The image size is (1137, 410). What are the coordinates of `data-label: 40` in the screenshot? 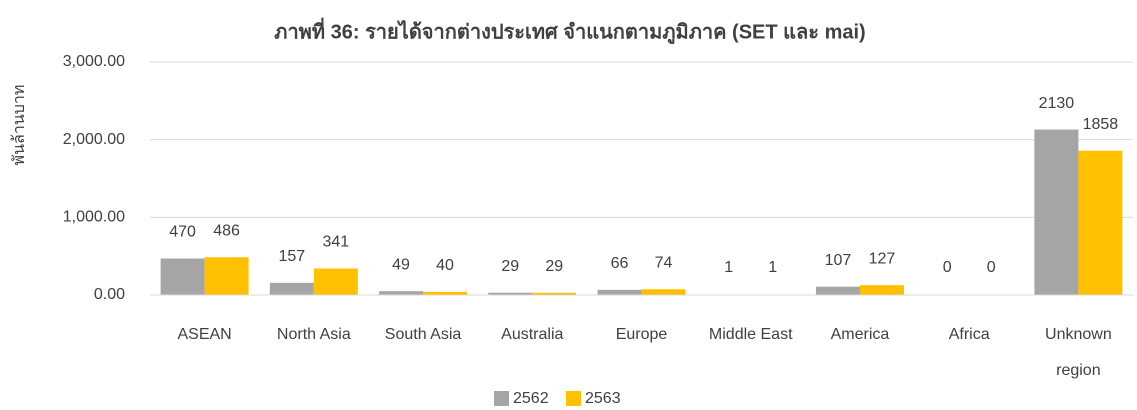 It's located at (445, 265).